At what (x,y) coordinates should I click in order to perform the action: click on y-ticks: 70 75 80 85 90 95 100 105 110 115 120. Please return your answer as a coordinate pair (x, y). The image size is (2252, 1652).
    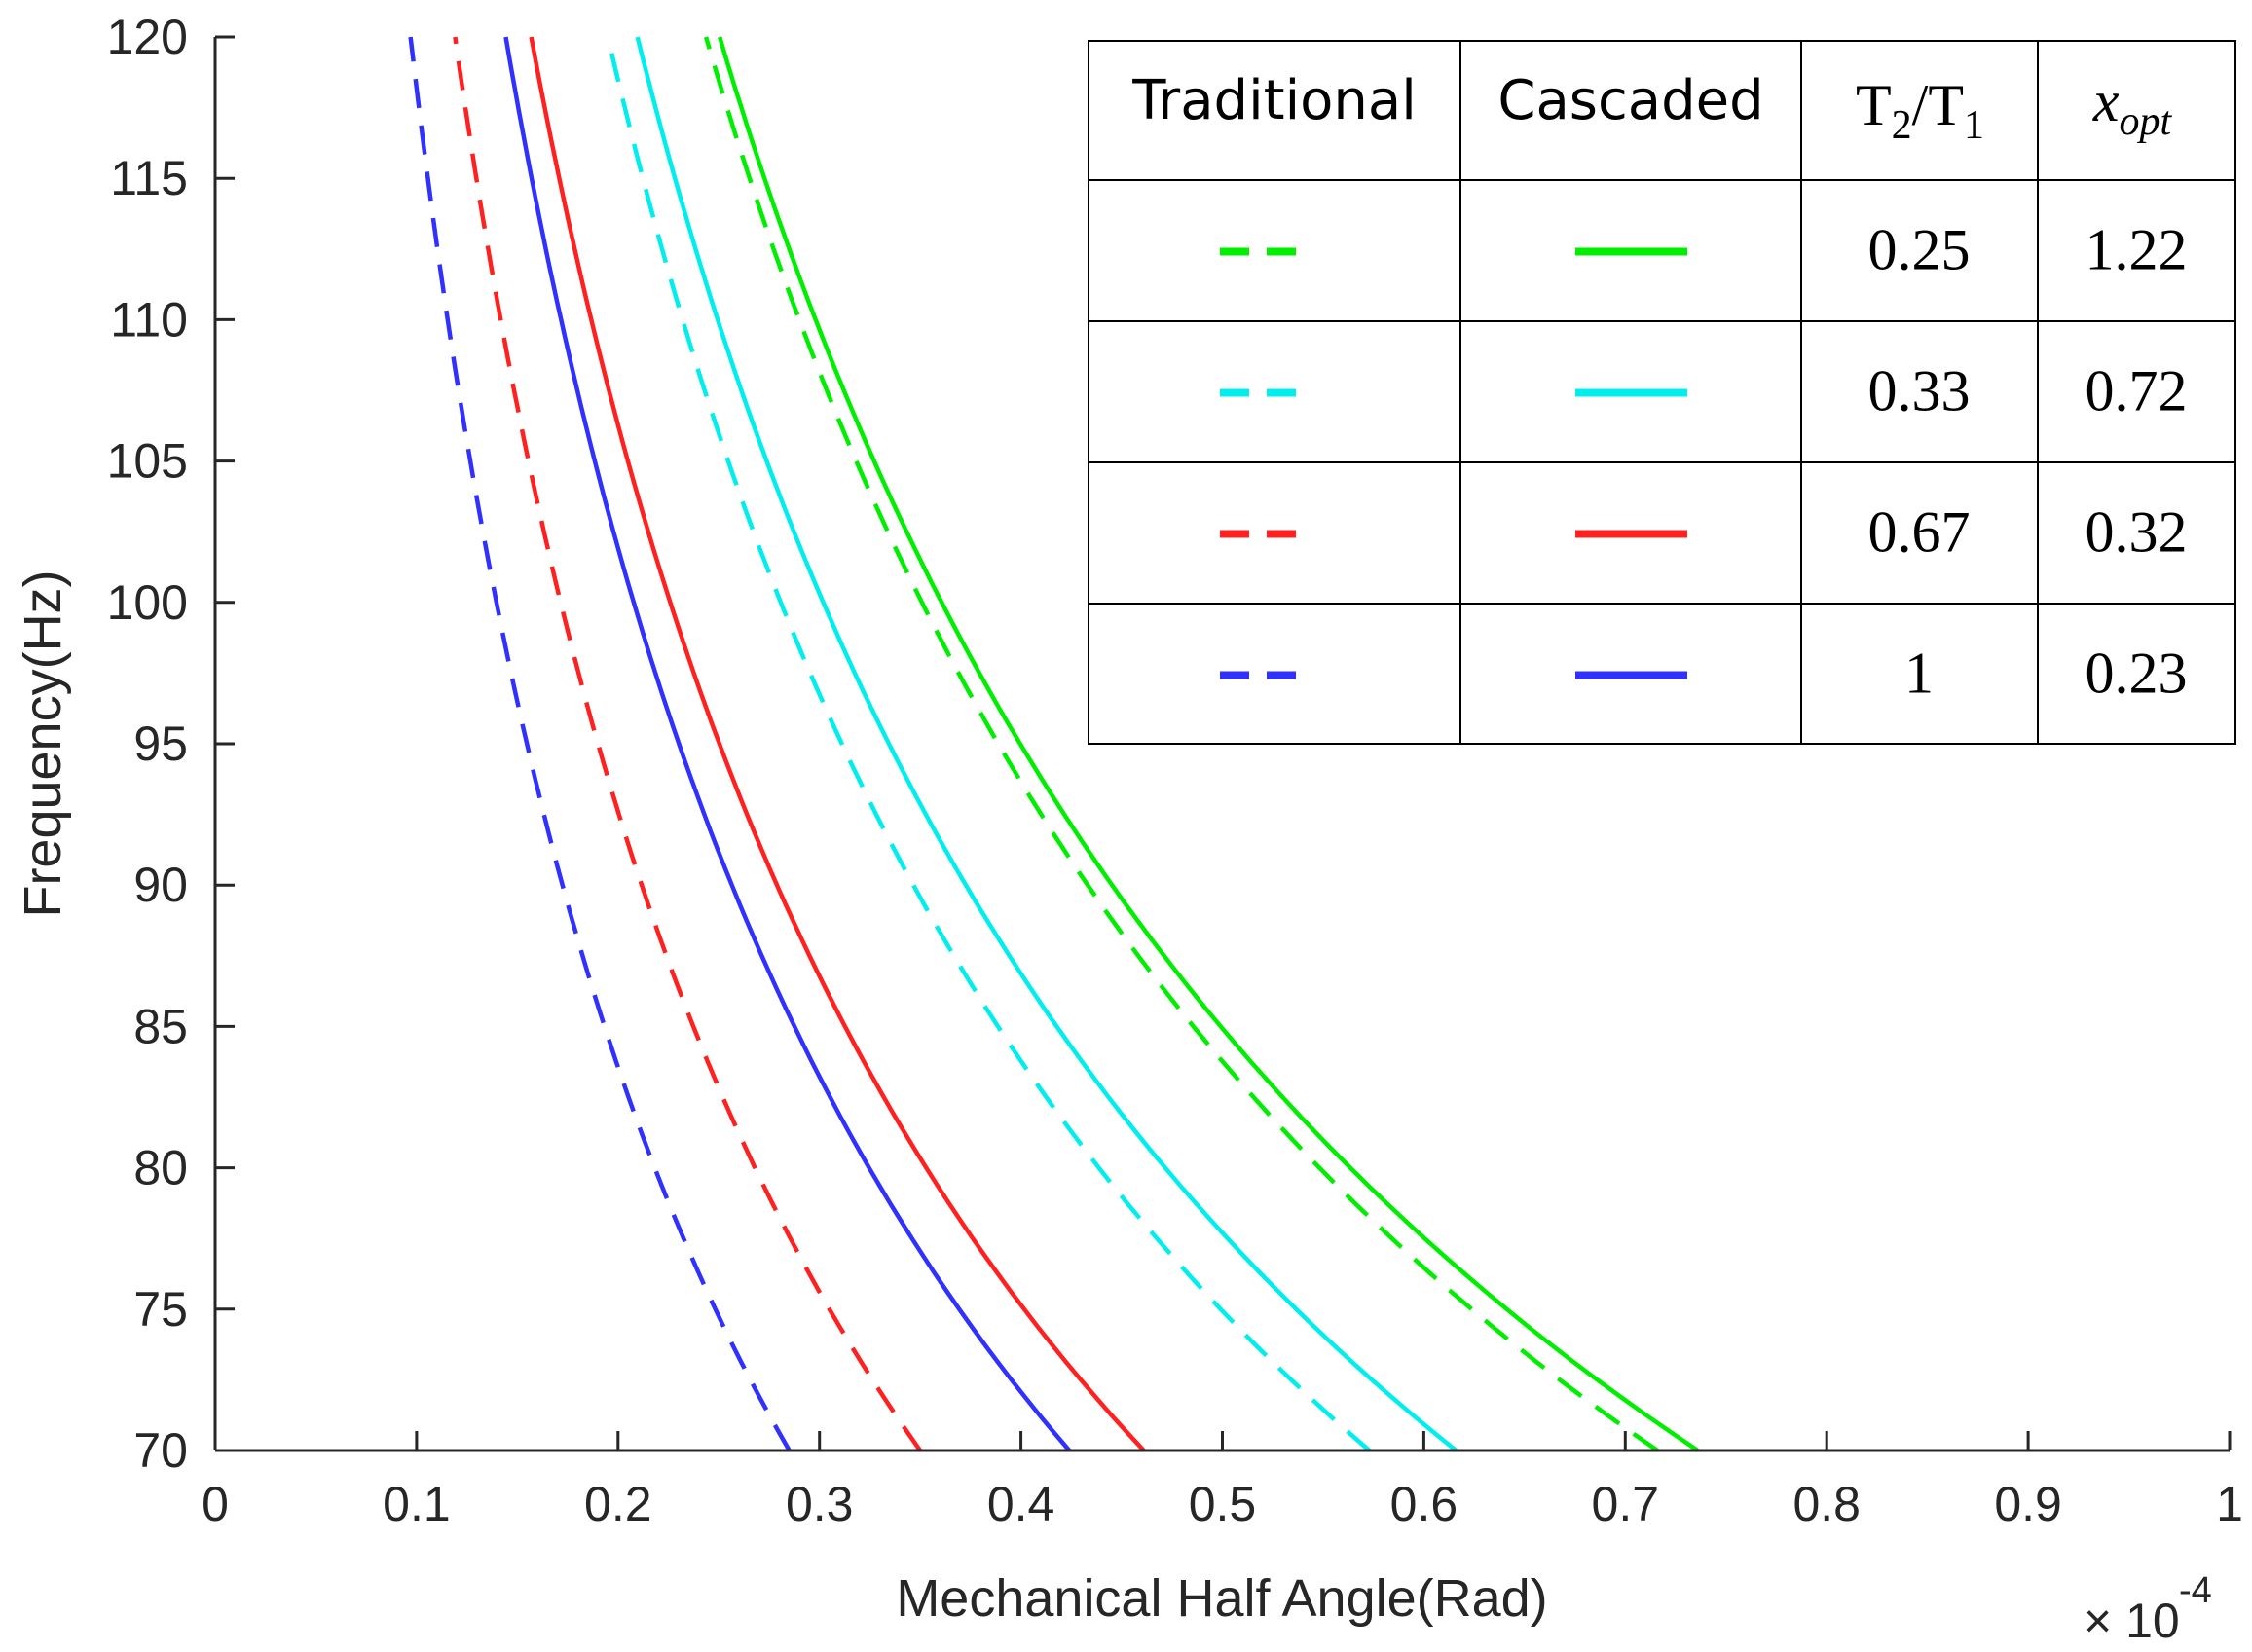
    Looking at the image, I should click on (171, 744).